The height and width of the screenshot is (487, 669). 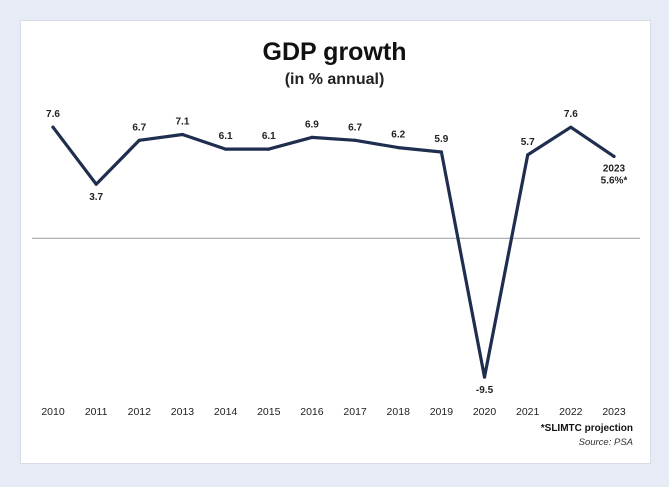 I want to click on data-label-2022: 7.6, so click(x=571, y=114).